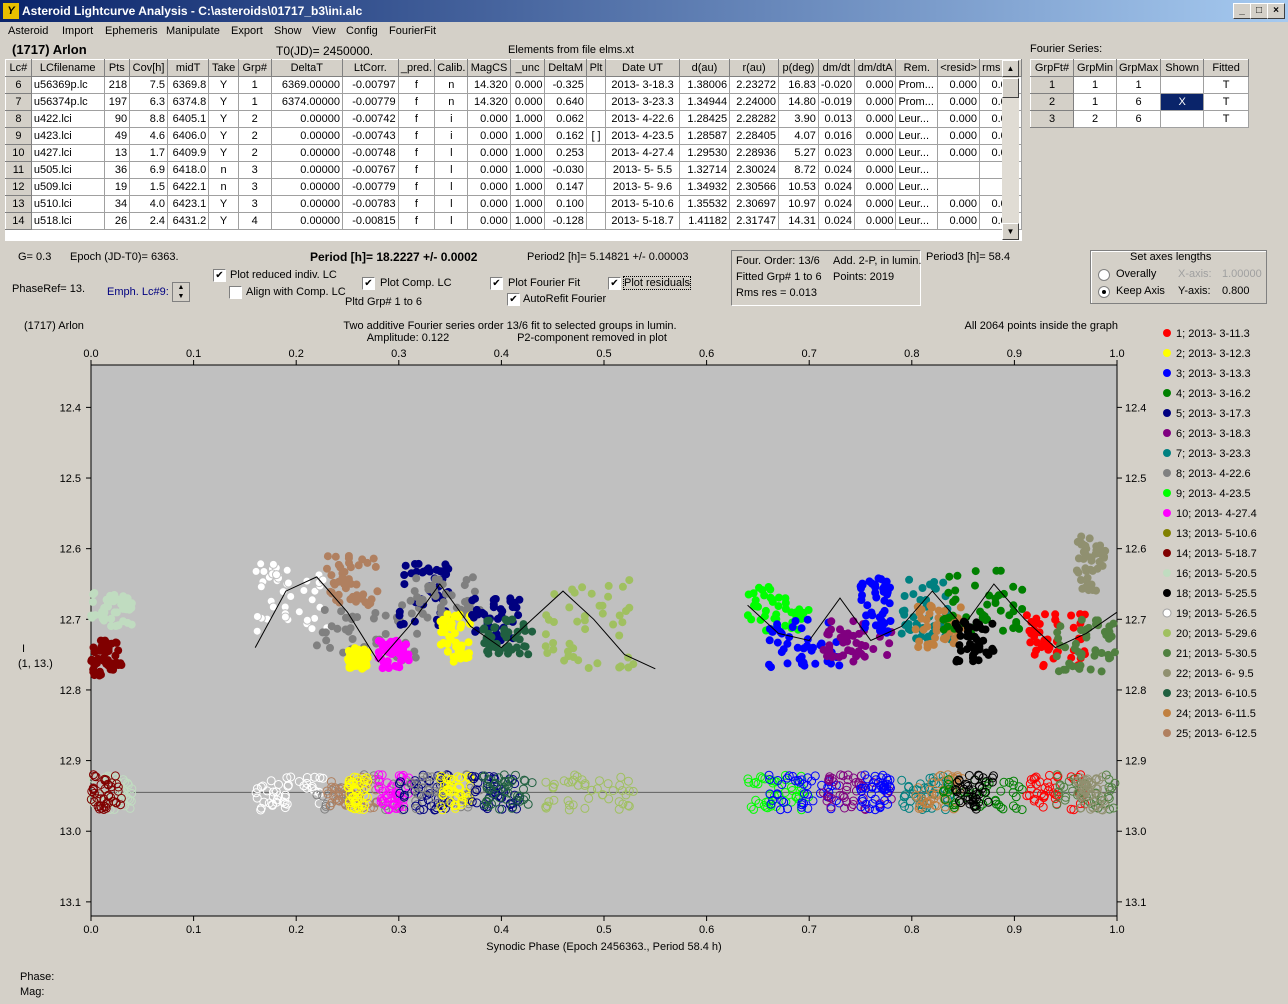 The width and height of the screenshot is (1288, 1004). What do you see at coordinates (798, 221) in the screenshot?
I see `table-cell: 14.31` at bounding box center [798, 221].